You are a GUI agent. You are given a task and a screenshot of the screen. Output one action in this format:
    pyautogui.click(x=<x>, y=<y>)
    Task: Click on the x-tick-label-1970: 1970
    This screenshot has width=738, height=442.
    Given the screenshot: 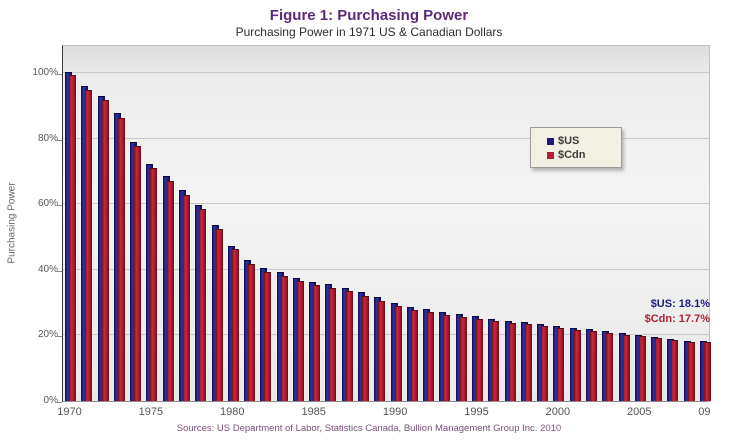 What is the action you would take?
    pyautogui.click(x=69, y=412)
    